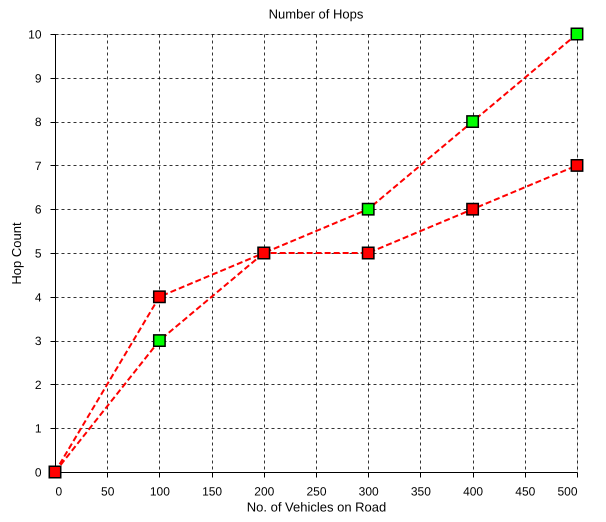 The width and height of the screenshot is (606, 522). Describe the element at coordinates (316, 14) in the screenshot. I see `chart-title: Number of Hops` at that location.